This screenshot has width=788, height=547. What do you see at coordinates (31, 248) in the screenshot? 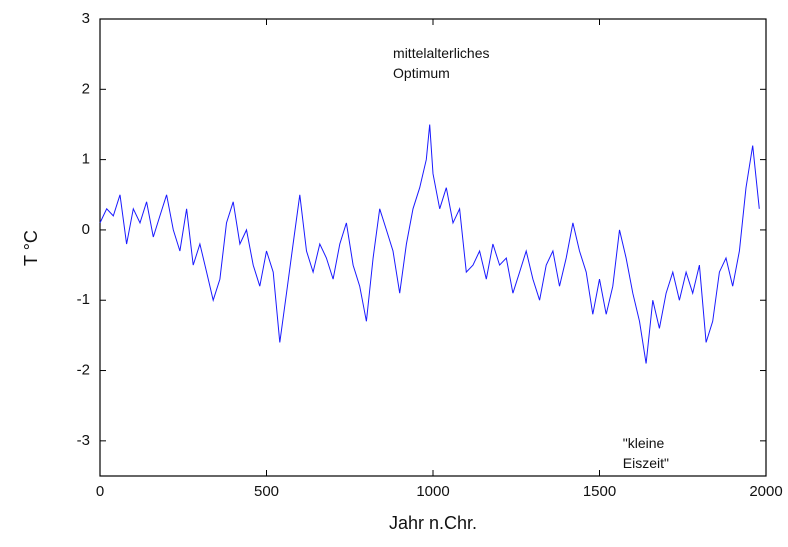
I see `y-axis-label: T °C` at bounding box center [31, 248].